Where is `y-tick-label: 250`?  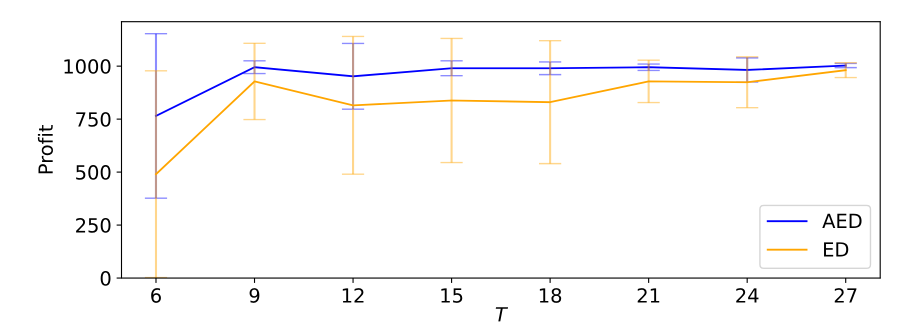 y-tick-label: 250 is located at coordinates (93, 225).